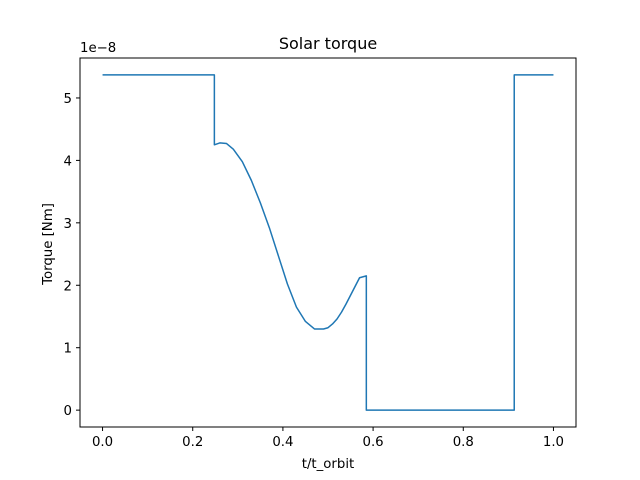 The image size is (640, 480). Describe the element at coordinates (68, 99) in the screenshot. I see `y-tick-label: 5` at that location.